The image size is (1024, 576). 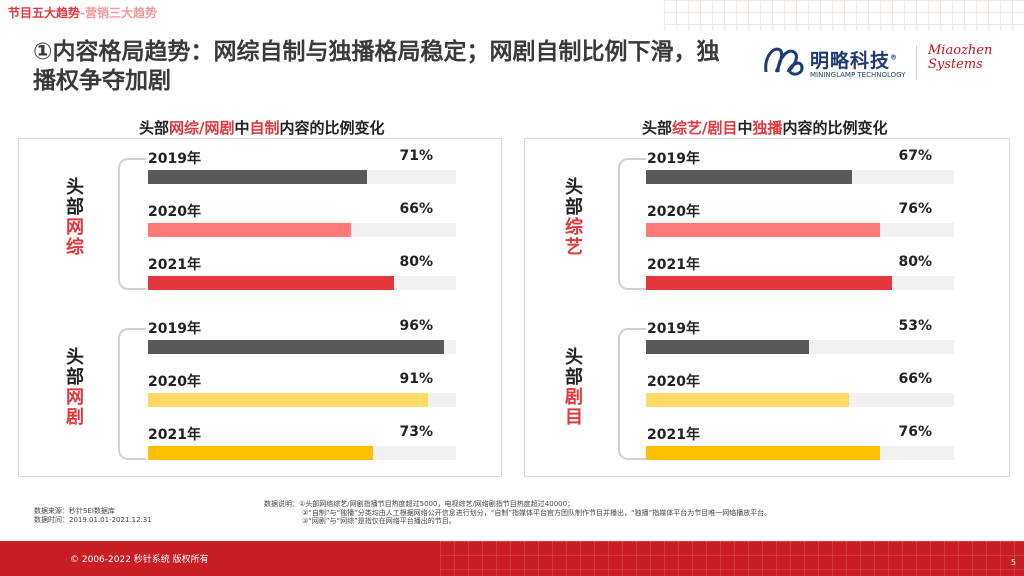 I want to click on corner-grid-decoration, so click(x=844, y=15).